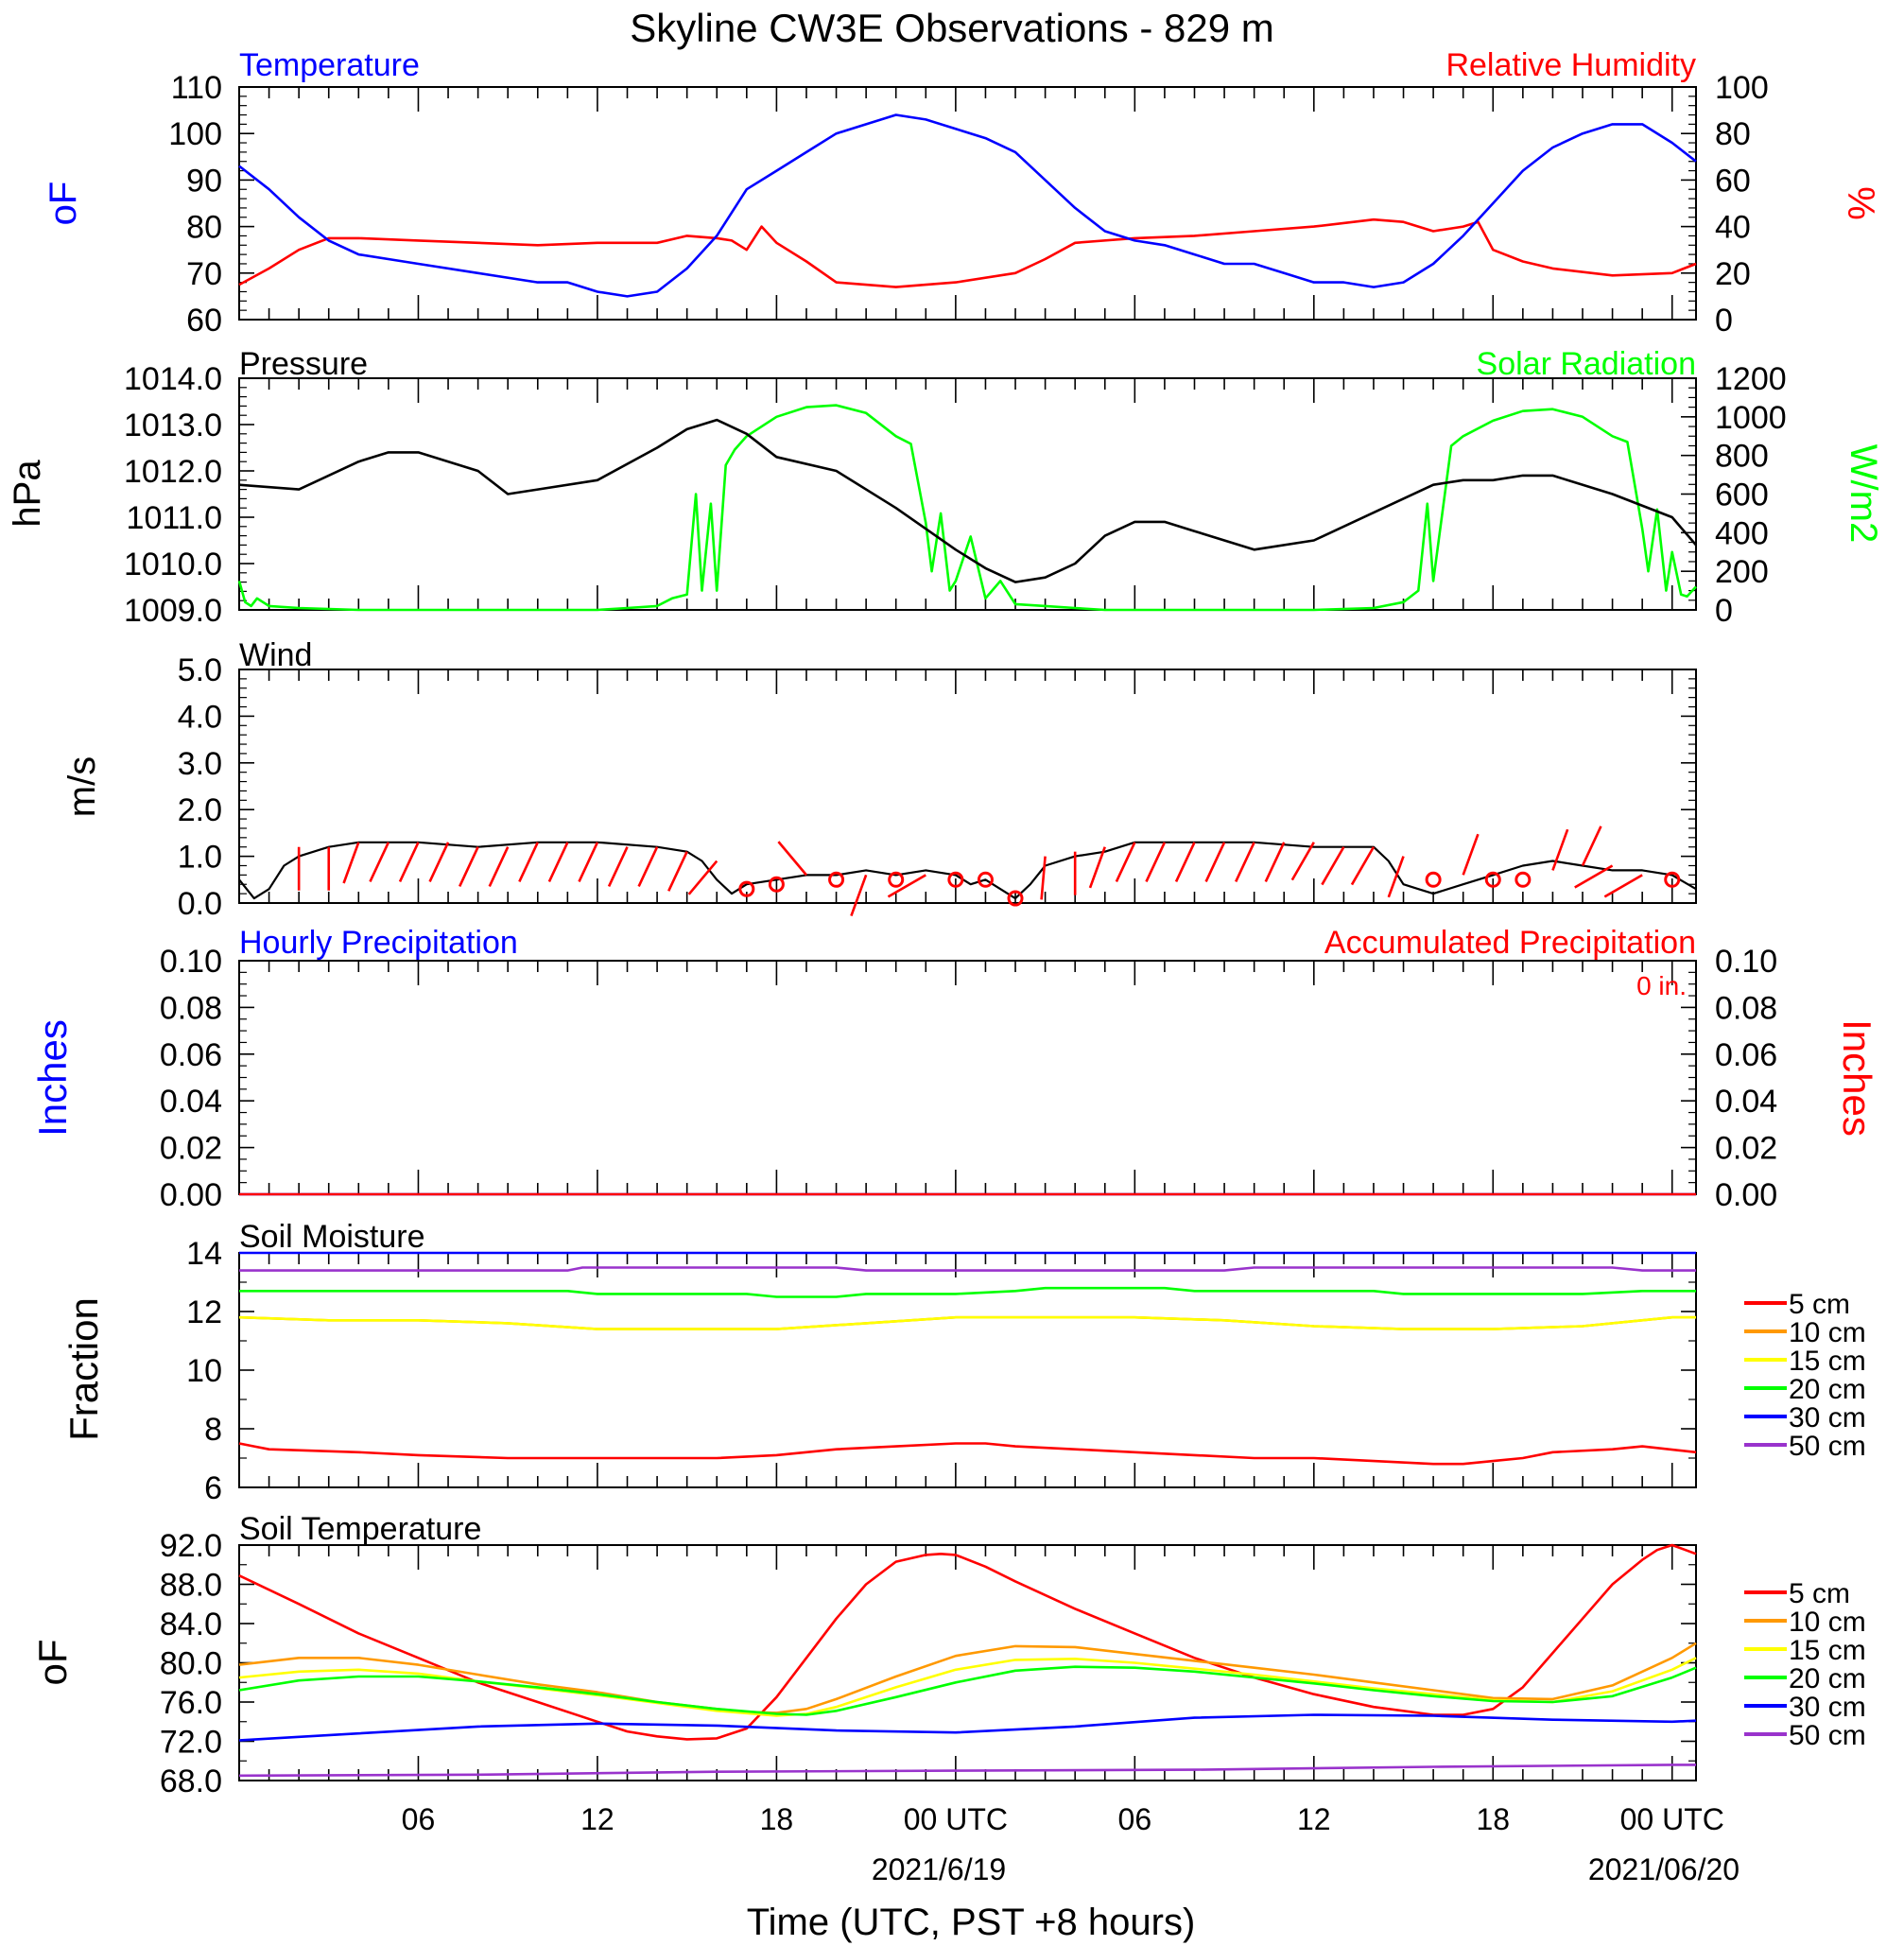  I want to click on y-tick-label: 4.0, so click(200, 717).